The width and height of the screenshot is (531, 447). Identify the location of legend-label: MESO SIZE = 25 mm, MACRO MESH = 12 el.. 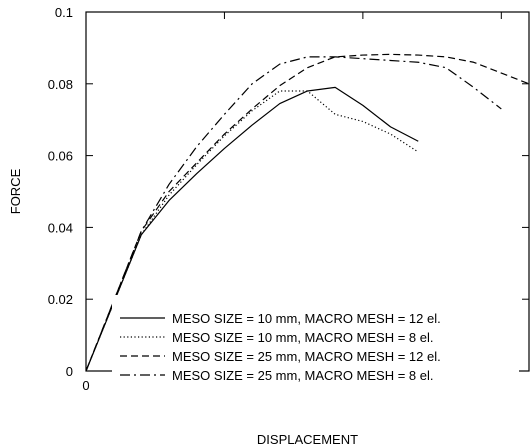
(306, 356).